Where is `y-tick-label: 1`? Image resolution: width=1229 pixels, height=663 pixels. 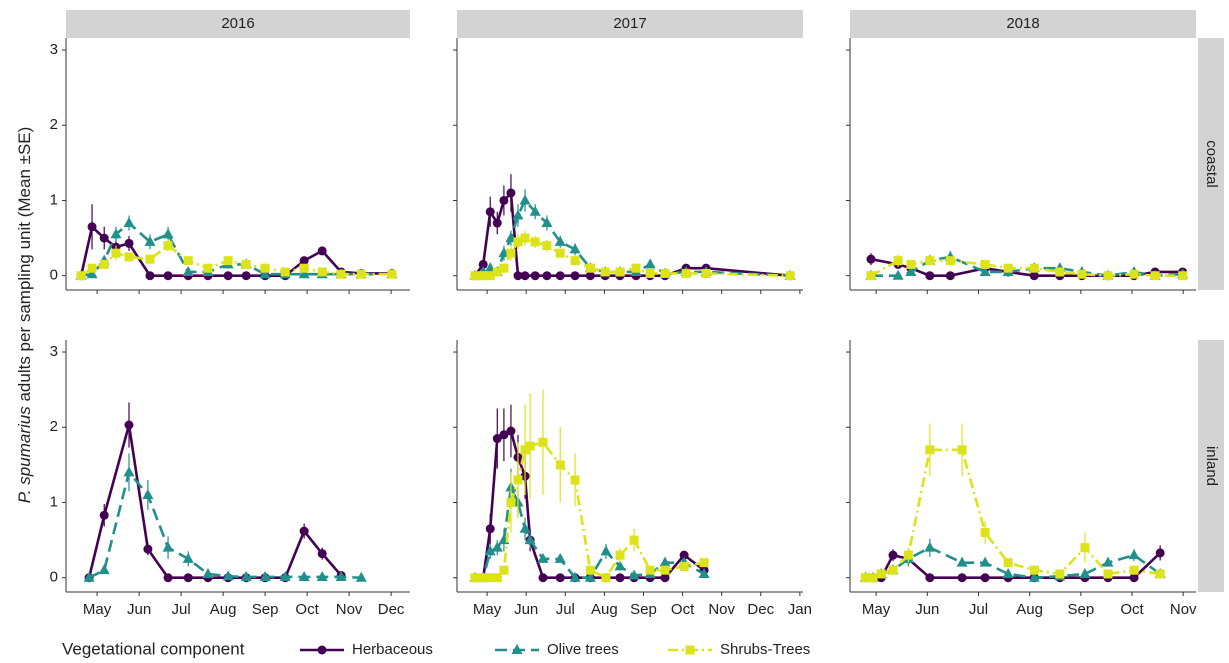
y-tick-label: 1 is located at coordinates (54, 199).